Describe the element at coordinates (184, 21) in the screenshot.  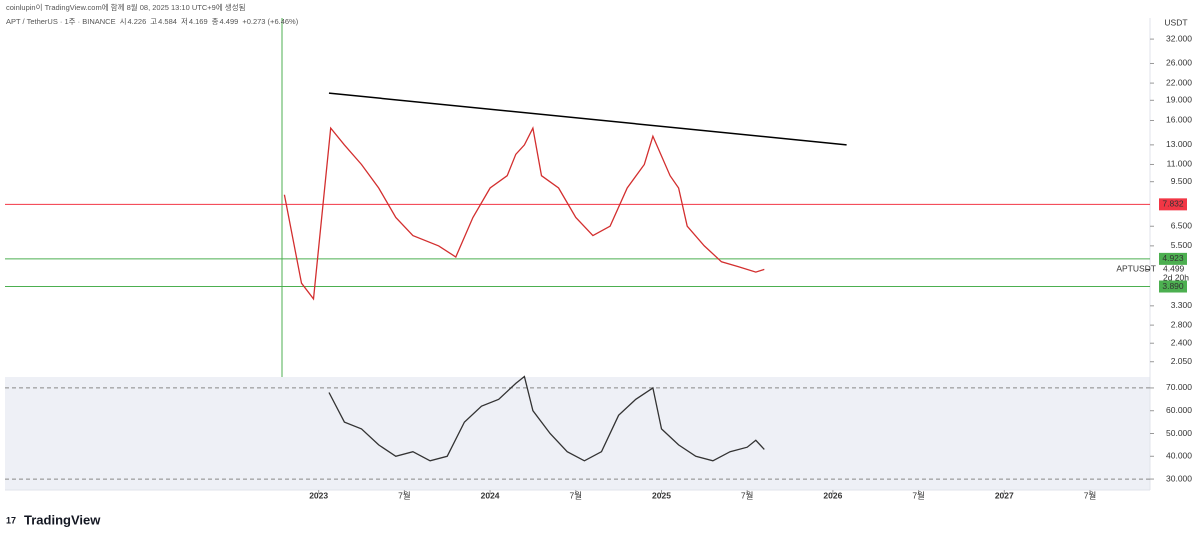
I see `legend-text: 저` at that location.